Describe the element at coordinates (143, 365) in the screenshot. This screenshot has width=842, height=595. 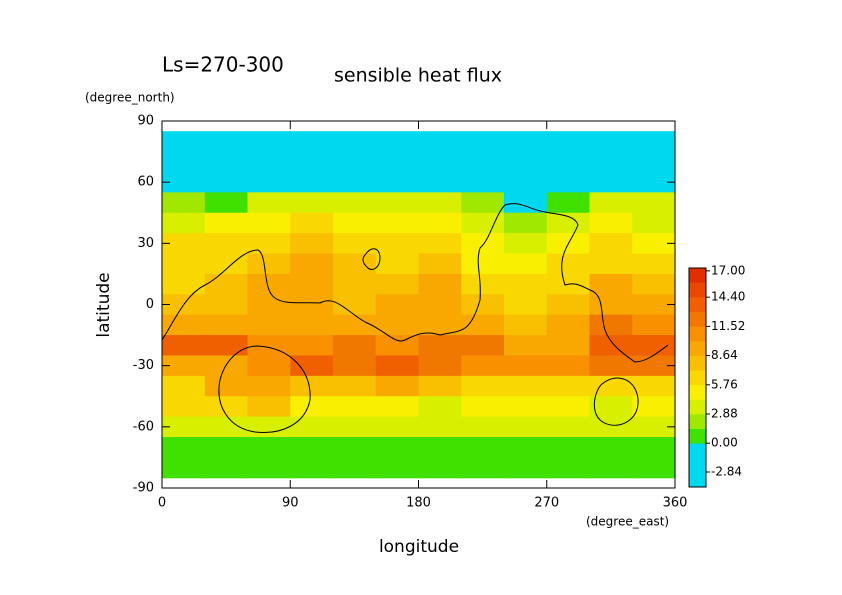
I see `y-tick-label: -30` at that location.